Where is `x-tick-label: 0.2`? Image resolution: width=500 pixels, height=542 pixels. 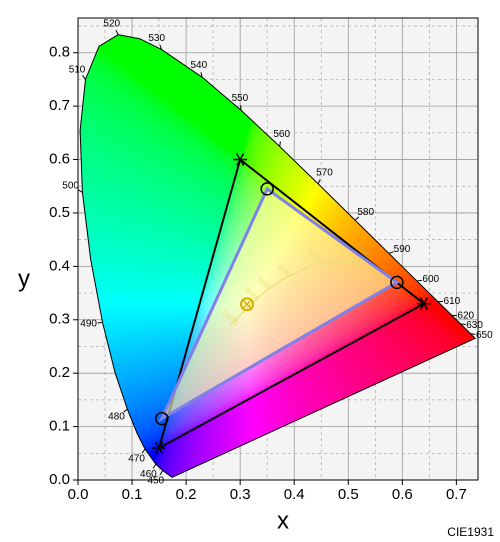
x-tick-label: 0.2 is located at coordinates (186, 494).